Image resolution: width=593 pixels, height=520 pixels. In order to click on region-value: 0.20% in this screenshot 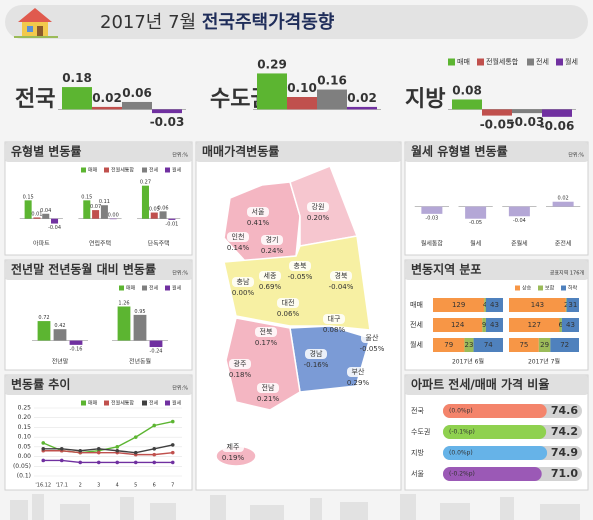, I will do `click(318, 218)`.